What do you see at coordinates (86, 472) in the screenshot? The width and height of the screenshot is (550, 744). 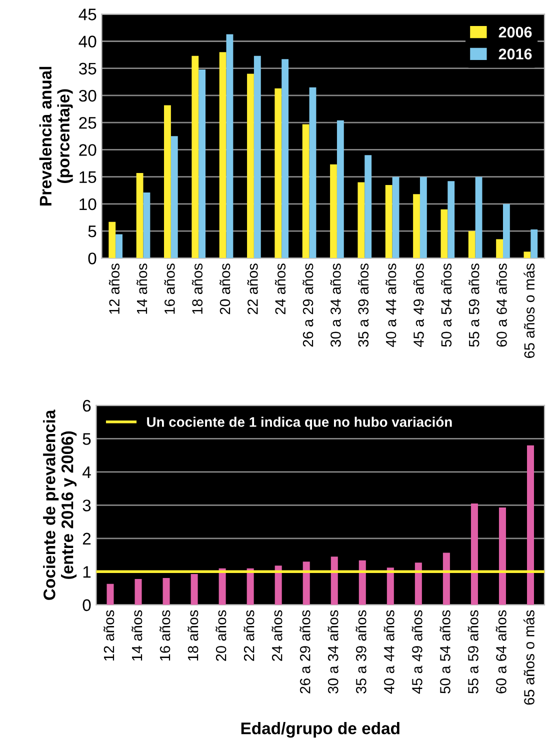 I see `y-tick-label: 4` at bounding box center [86, 472].